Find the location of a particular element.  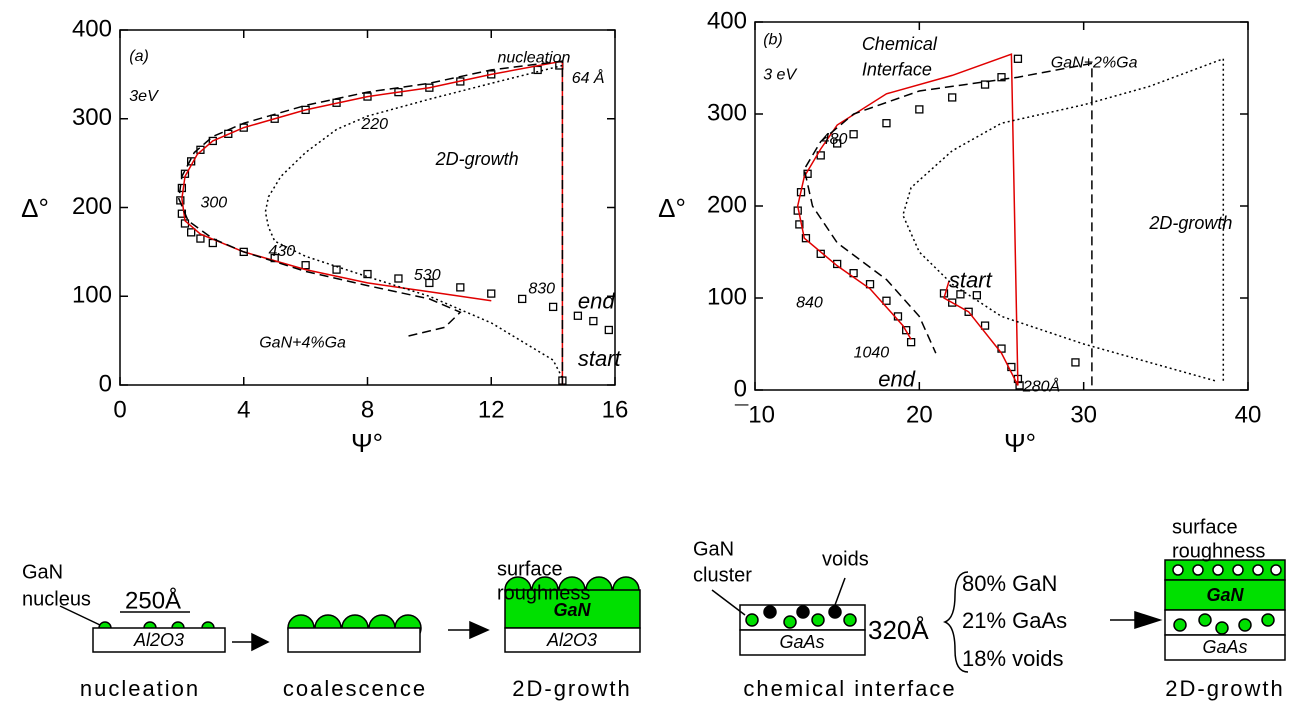

label: 18% voids is located at coordinates (1013, 658).